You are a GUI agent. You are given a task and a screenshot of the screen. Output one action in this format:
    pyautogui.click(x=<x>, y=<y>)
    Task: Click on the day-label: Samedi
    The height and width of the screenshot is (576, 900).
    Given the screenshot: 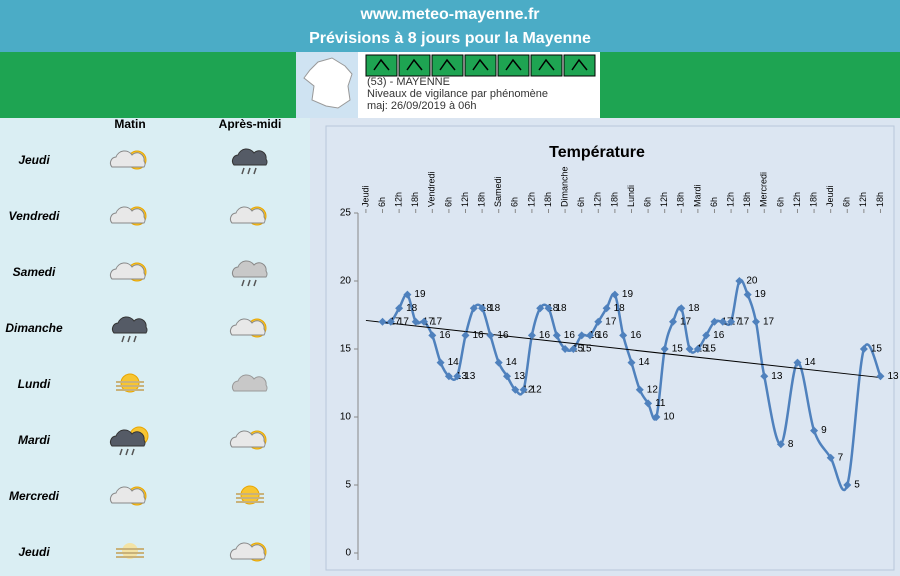 What is the action you would take?
    pyautogui.click(x=34, y=272)
    